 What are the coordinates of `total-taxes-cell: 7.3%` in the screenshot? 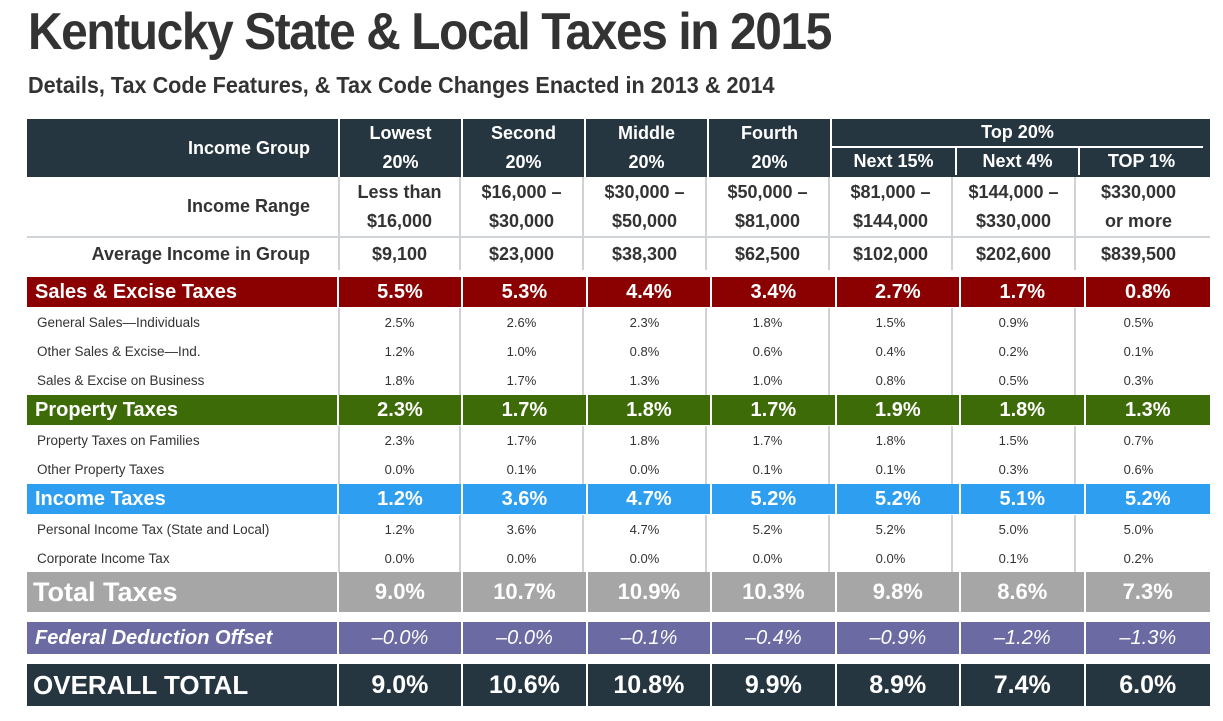 It's located at (1147, 592).